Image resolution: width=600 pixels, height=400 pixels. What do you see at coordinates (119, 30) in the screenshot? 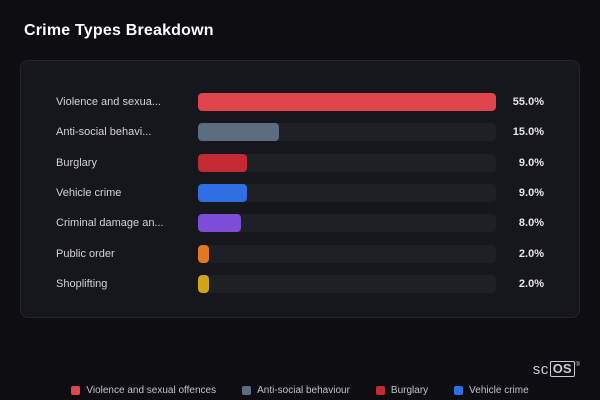
I see `page-title: Crime Types Breakdown` at bounding box center [119, 30].